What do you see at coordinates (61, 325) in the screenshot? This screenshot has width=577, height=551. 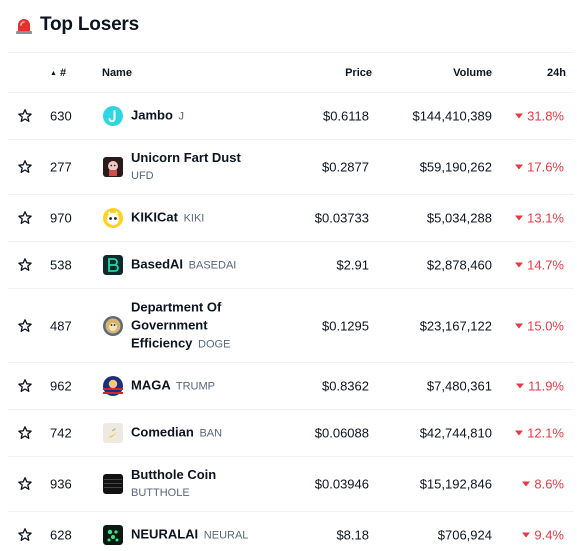 I see `coin-rank: 487` at bounding box center [61, 325].